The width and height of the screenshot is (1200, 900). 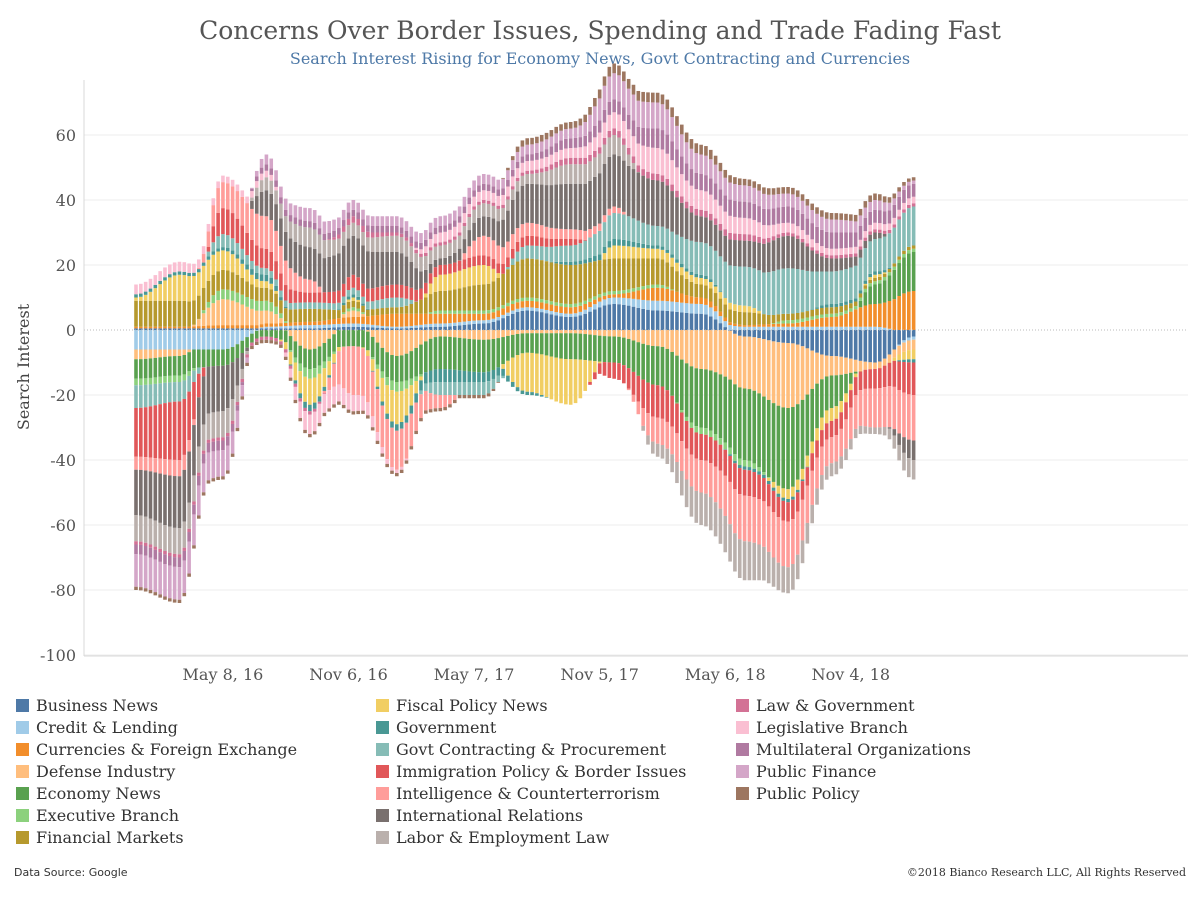 I want to click on legend-label: Legislative Branch, so click(x=832, y=727).